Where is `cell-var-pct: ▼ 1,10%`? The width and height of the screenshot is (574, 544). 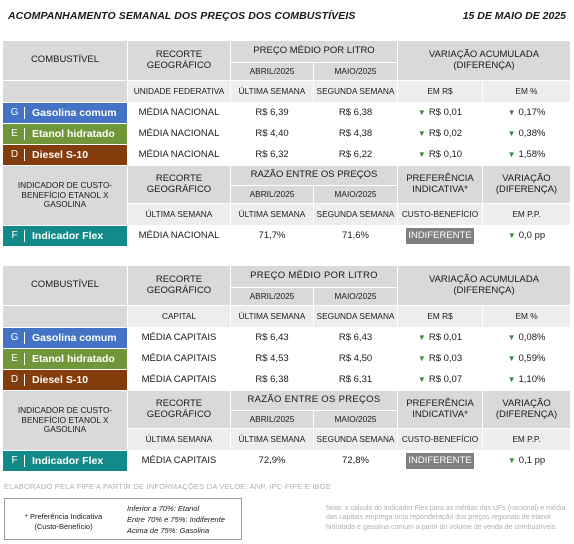 cell-var-pct: ▼ 1,10% is located at coordinates (527, 380).